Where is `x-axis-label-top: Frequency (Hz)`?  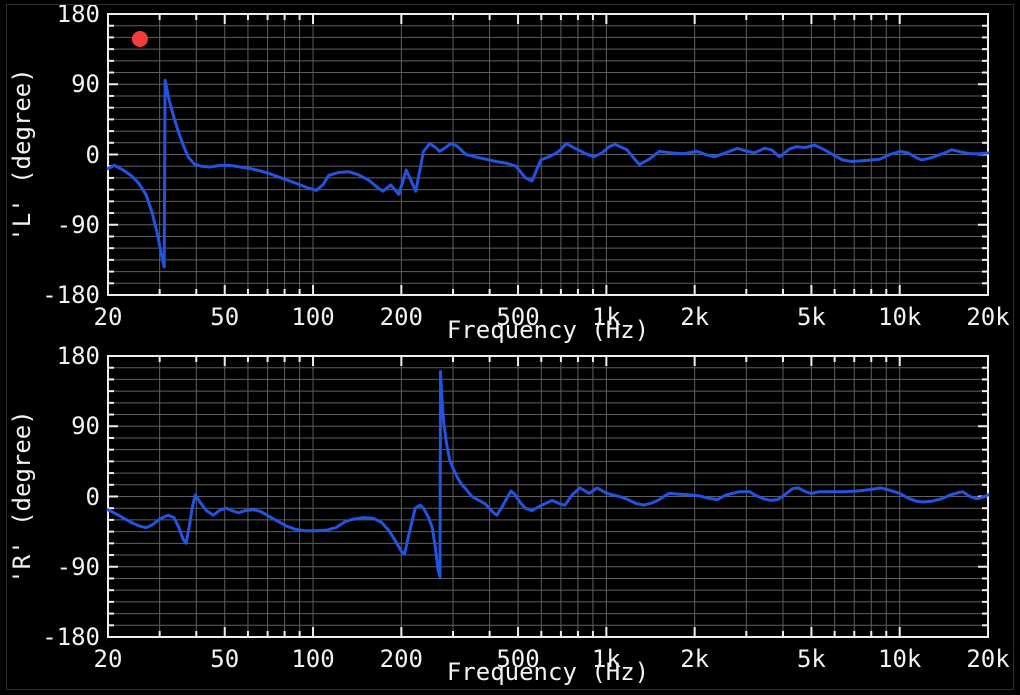 x-axis-label-top: Frequency (Hz) is located at coordinates (548, 330).